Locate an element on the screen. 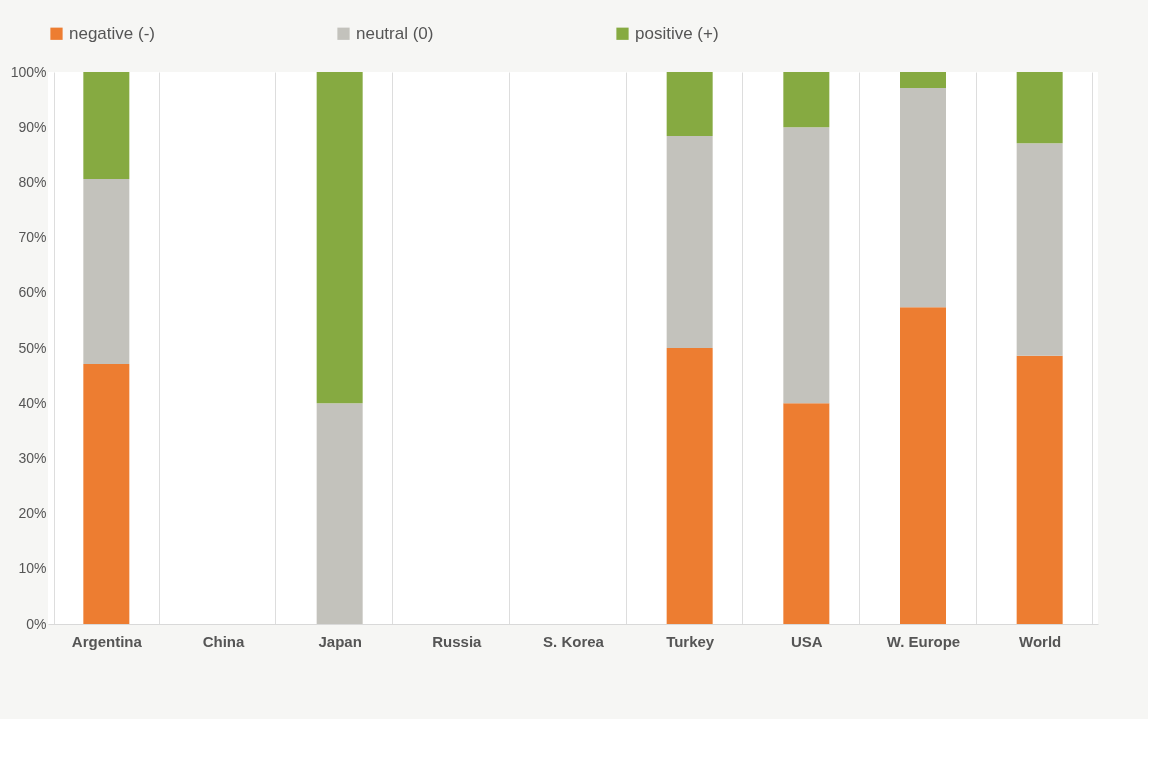 This screenshot has width=1169, height=770. x-tick-label: Russia is located at coordinates (457, 641).